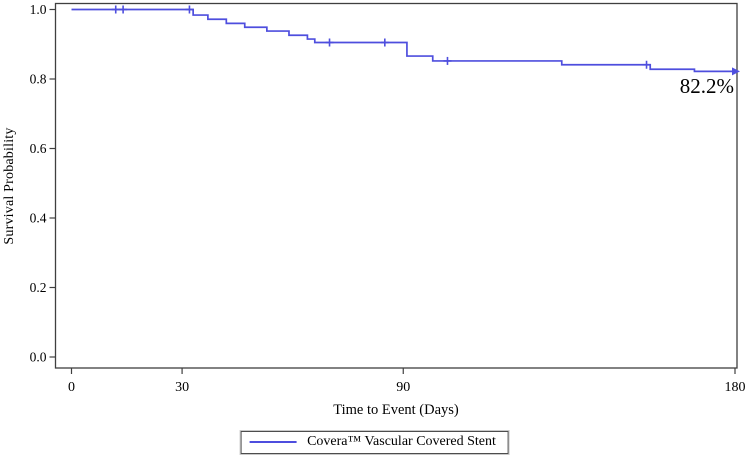 This screenshot has height=455, width=749. I want to click on x-tick-label: 180, so click(735, 387).